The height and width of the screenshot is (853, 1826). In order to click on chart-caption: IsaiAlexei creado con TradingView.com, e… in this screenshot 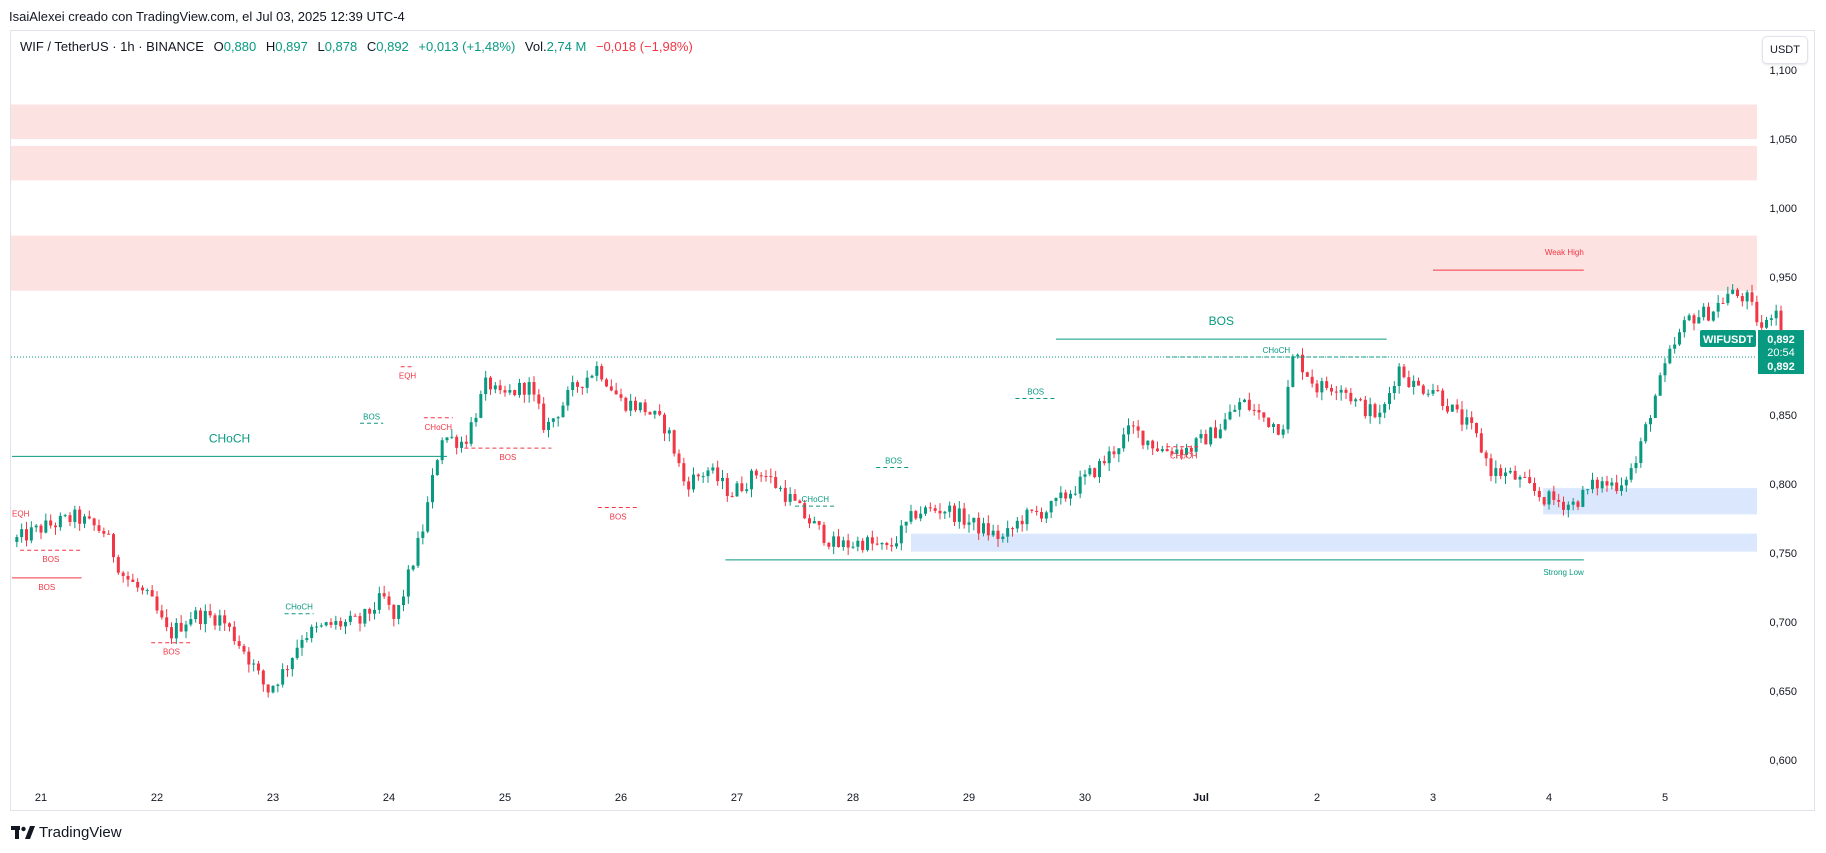, I will do `click(207, 16)`.